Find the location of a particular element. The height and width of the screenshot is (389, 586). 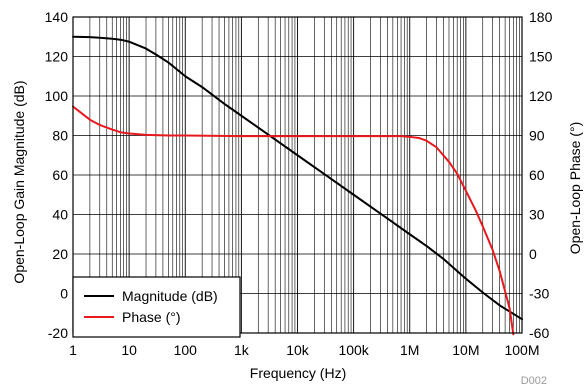

y2-tick-label: 120 is located at coordinates (541, 96).